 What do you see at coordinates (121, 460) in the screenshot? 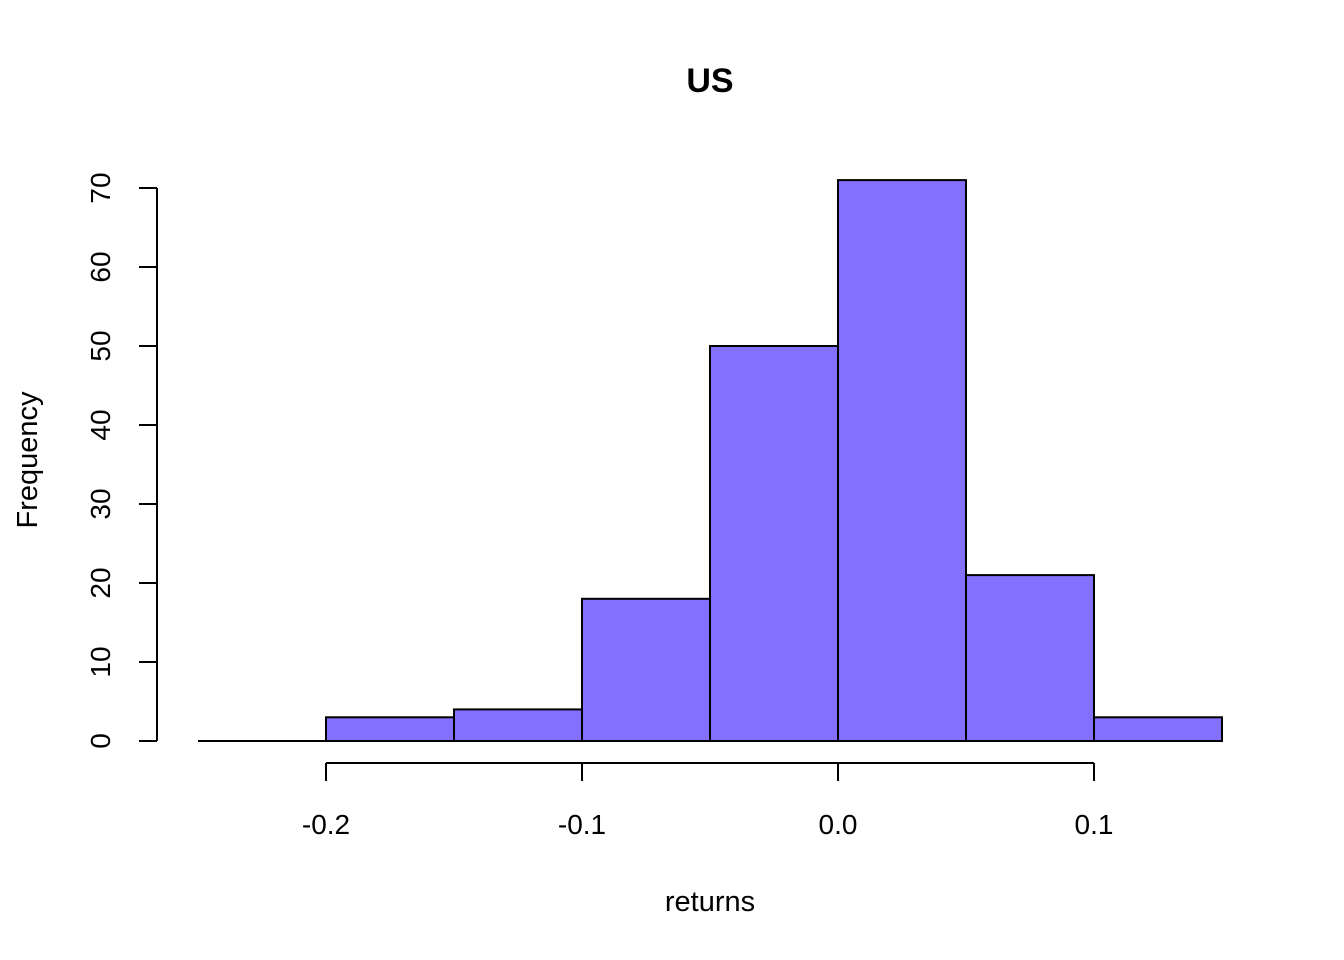
I see `y-axis: 0 10 20 30 40 50 60 70` at bounding box center [121, 460].